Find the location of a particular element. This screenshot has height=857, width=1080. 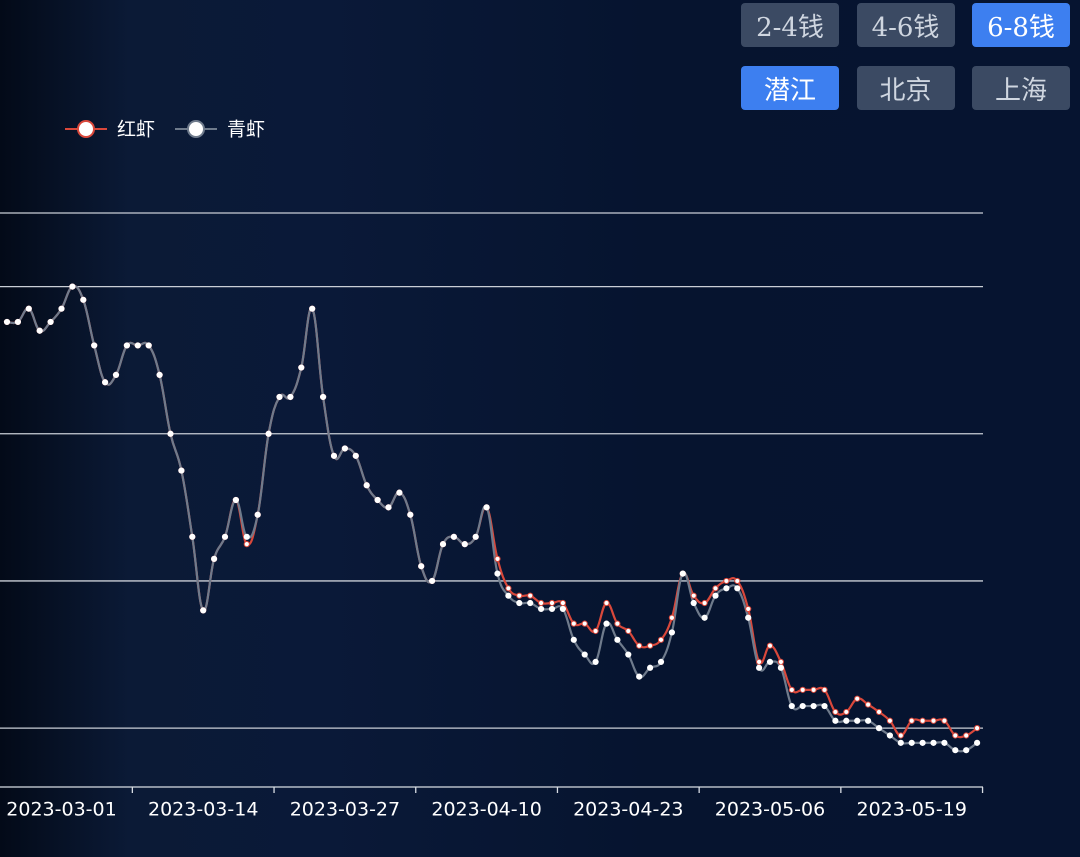

filter-button: 潜江 is located at coordinates (790, 88).